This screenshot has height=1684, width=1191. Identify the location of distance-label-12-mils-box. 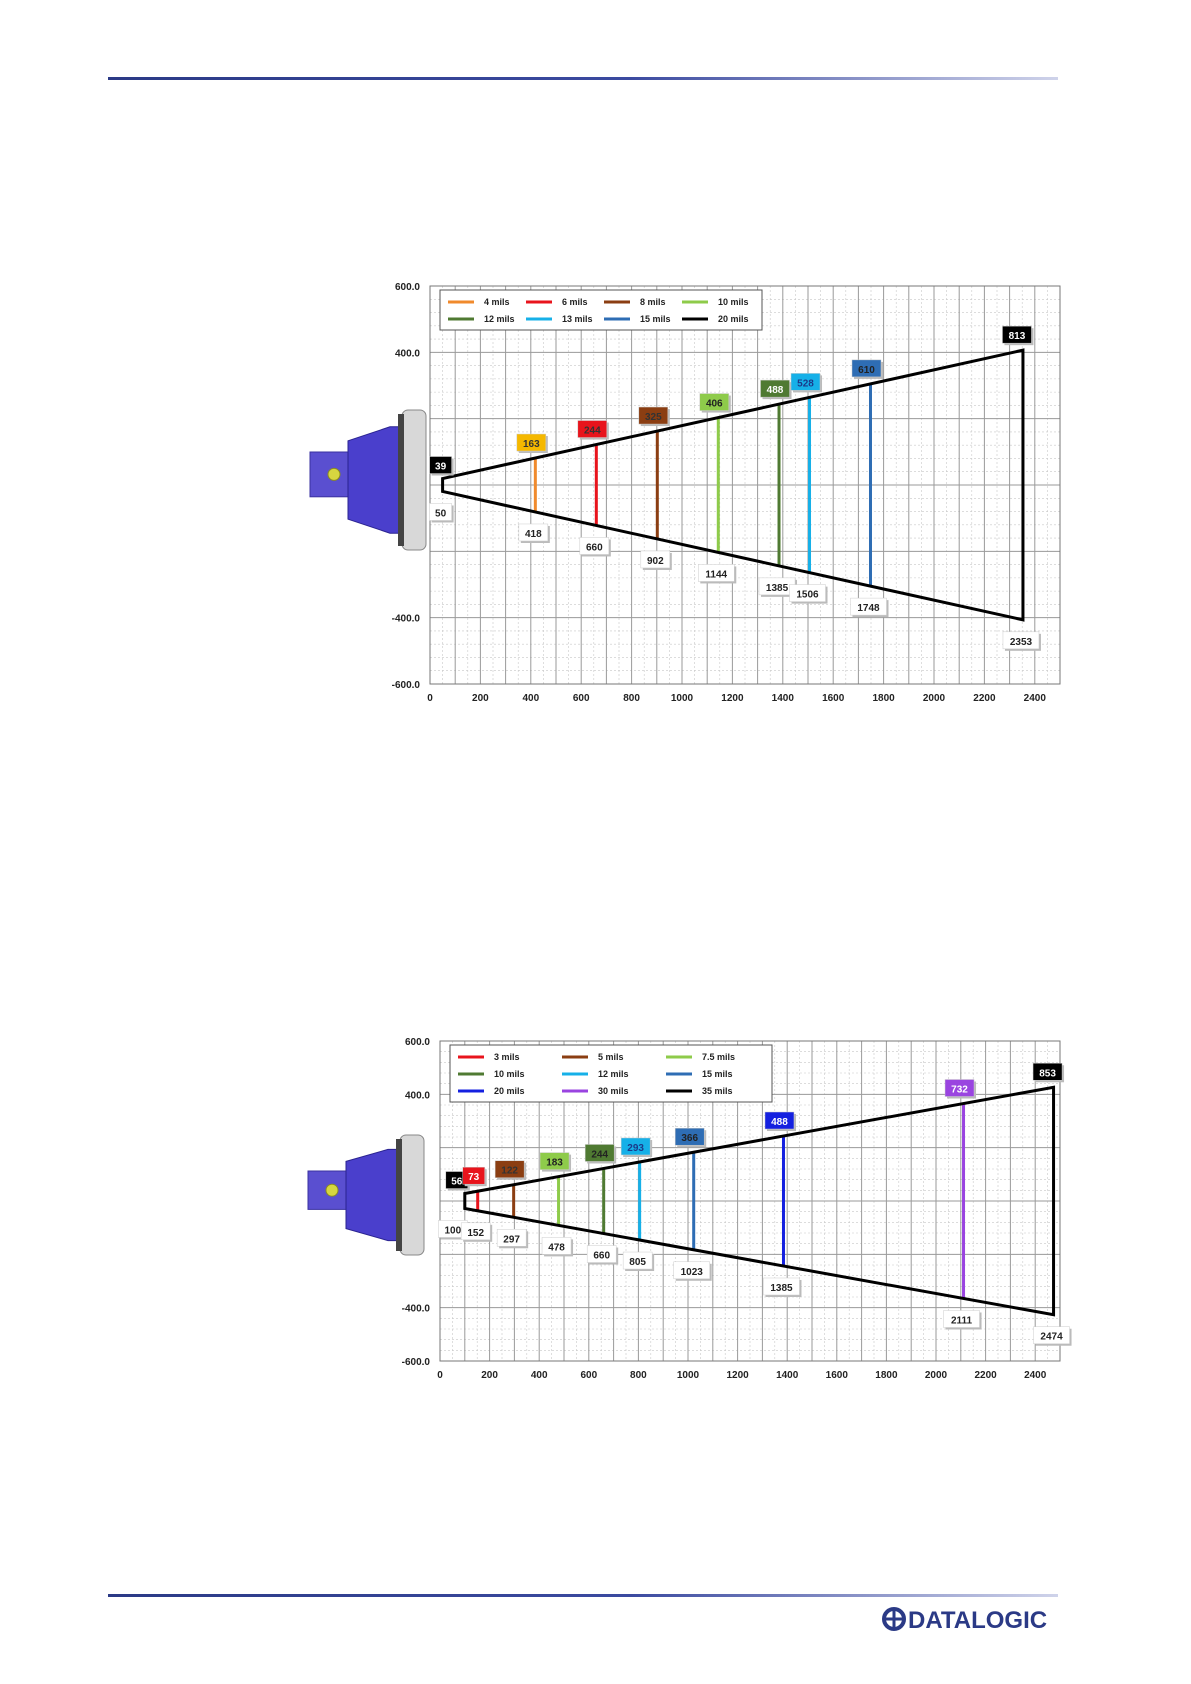
(637, 1260).